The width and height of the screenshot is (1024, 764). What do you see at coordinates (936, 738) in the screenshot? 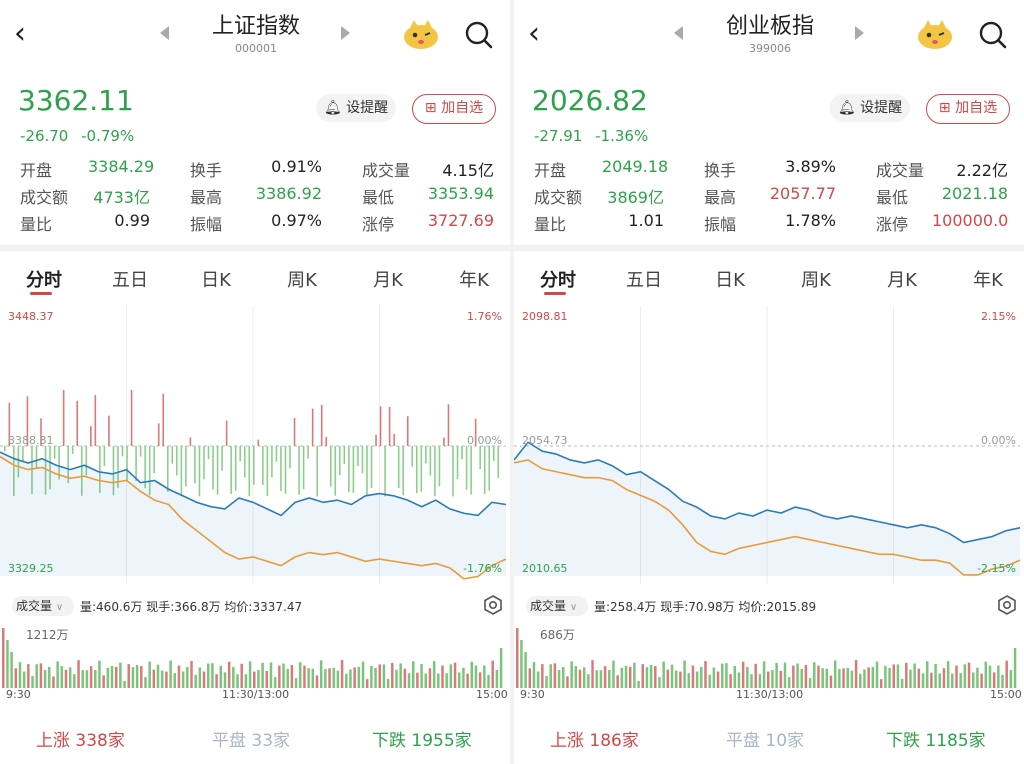
I see `decliners: 下跌 1185家` at bounding box center [936, 738].